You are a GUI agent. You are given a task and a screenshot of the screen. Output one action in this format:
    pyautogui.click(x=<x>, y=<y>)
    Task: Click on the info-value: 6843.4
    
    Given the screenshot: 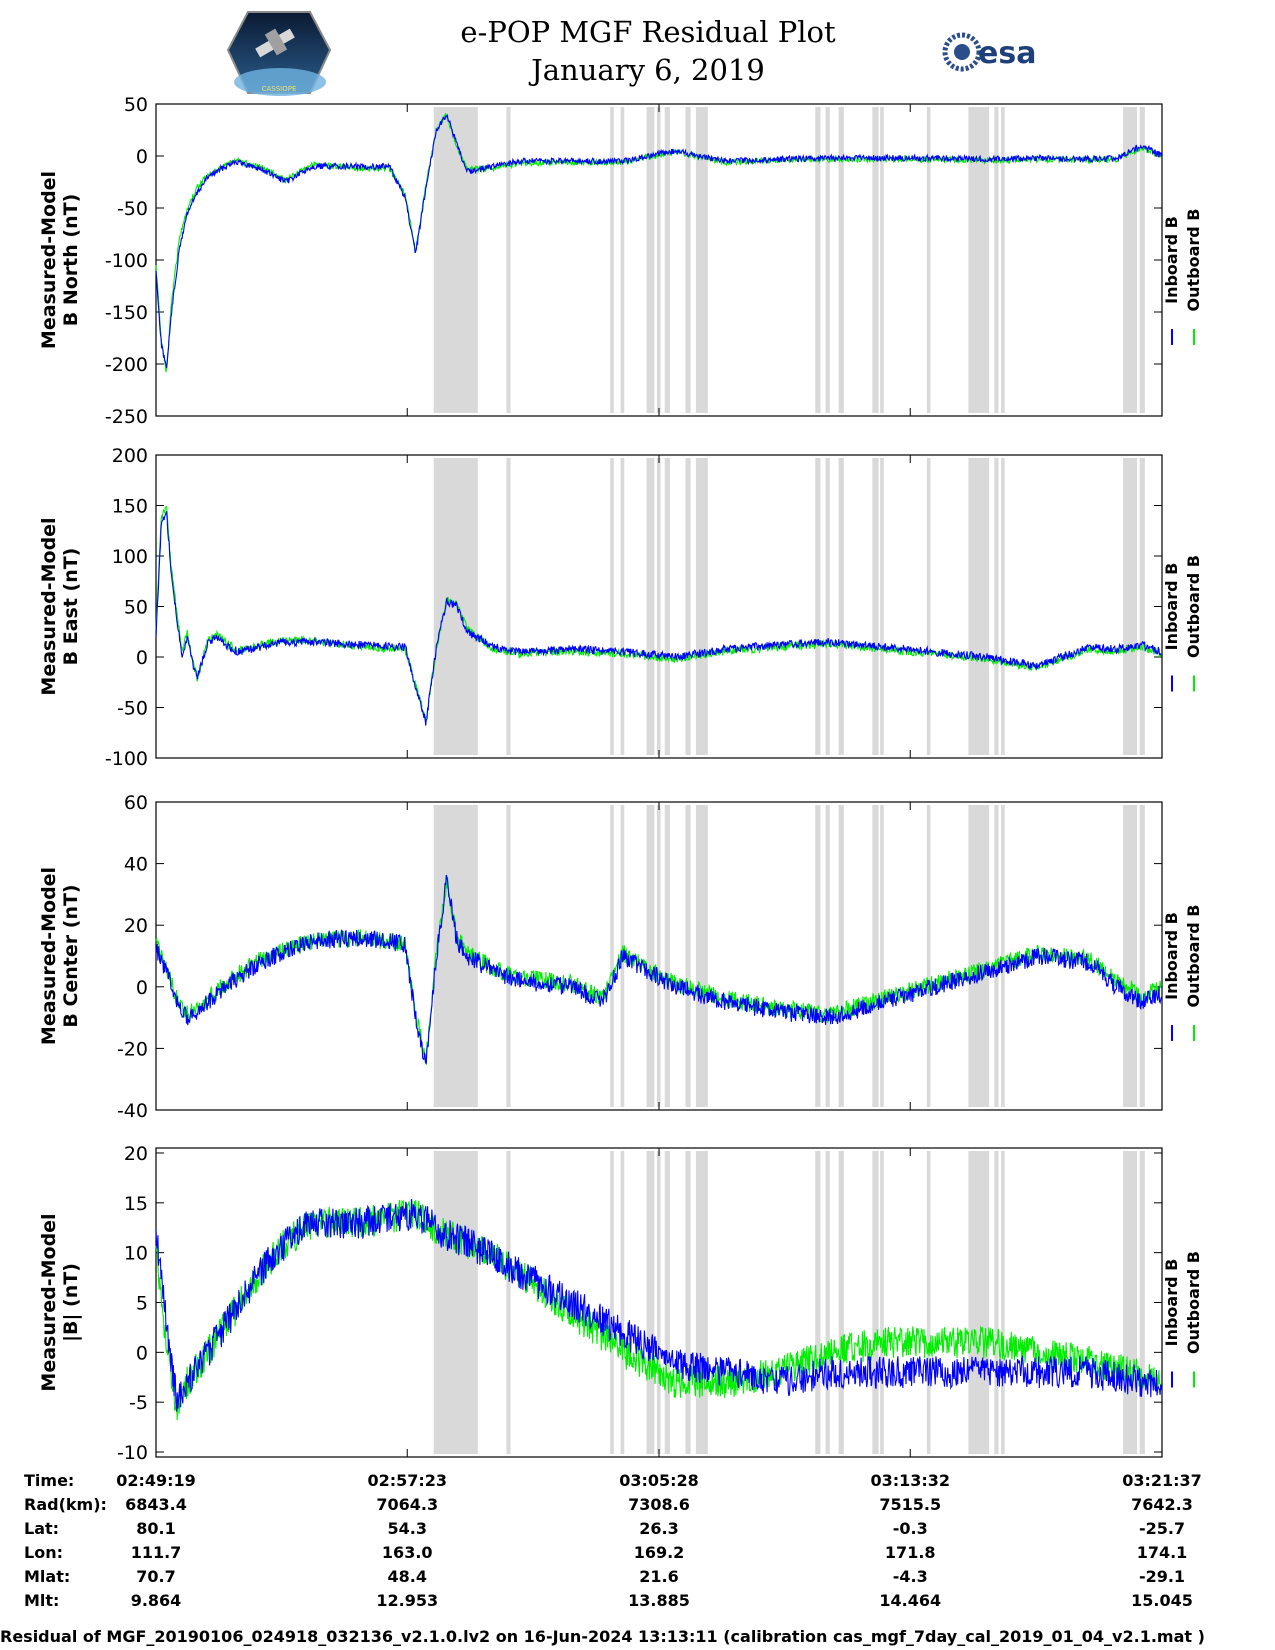 What is the action you would take?
    pyautogui.click(x=156, y=1504)
    